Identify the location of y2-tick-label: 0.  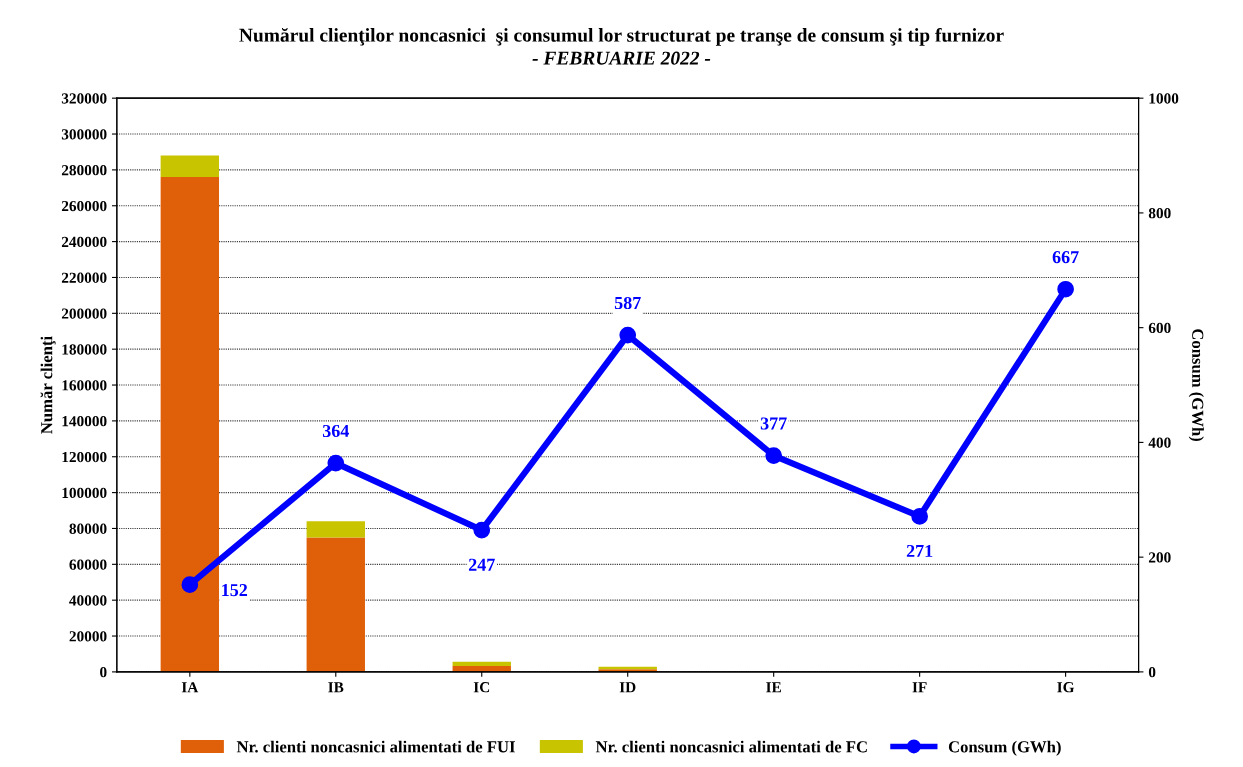
(1152, 672).